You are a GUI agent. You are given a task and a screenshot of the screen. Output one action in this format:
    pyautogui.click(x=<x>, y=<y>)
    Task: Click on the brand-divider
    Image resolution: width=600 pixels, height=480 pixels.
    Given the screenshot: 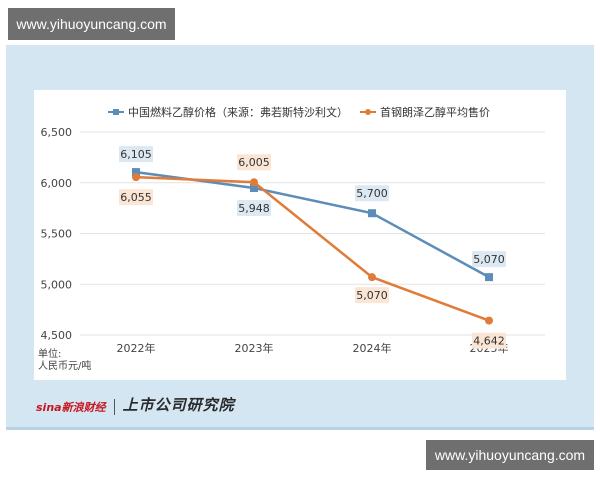 What is the action you would take?
    pyautogui.click(x=114, y=407)
    